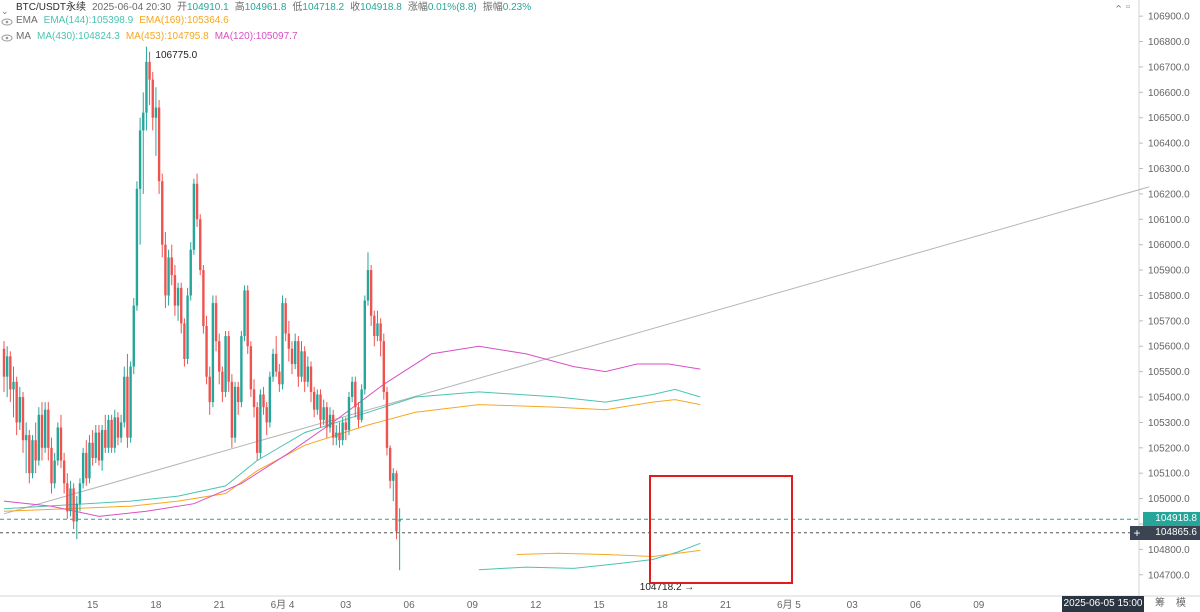  What do you see at coordinates (1119, 10) in the screenshot?
I see `expand-icon: ⌃` at bounding box center [1119, 10].